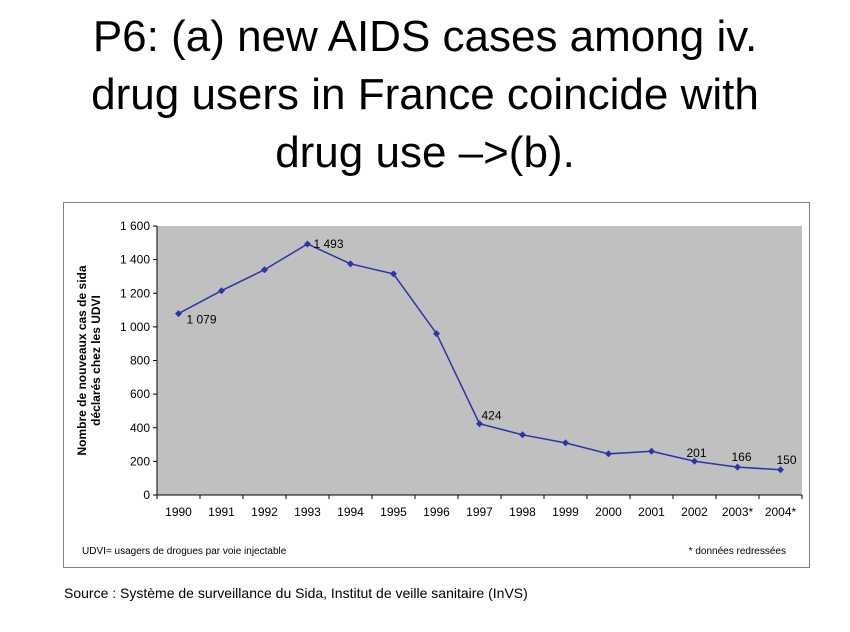 This screenshot has width=850, height=632. I want to click on y-tick-label: 1 200, so click(135, 293).